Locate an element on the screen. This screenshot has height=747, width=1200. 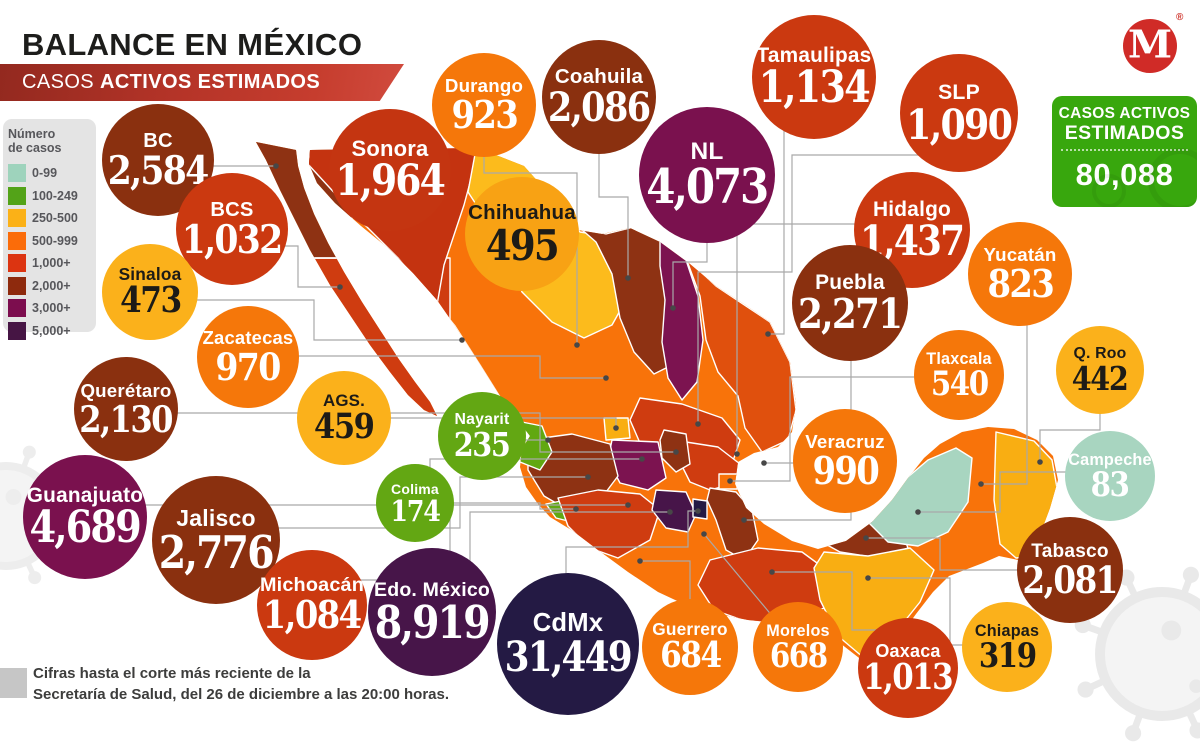
bubble-nayarit: Nayarit 235 is located at coordinates (482, 436).